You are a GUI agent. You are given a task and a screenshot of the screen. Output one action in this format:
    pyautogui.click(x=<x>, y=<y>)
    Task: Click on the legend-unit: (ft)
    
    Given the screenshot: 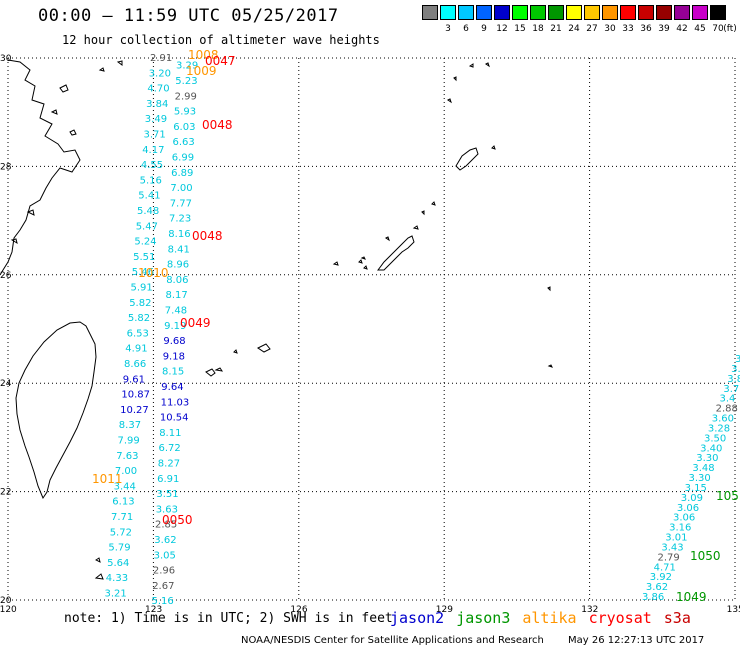 What is the action you would take?
    pyautogui.click(x=730, y=29)
    